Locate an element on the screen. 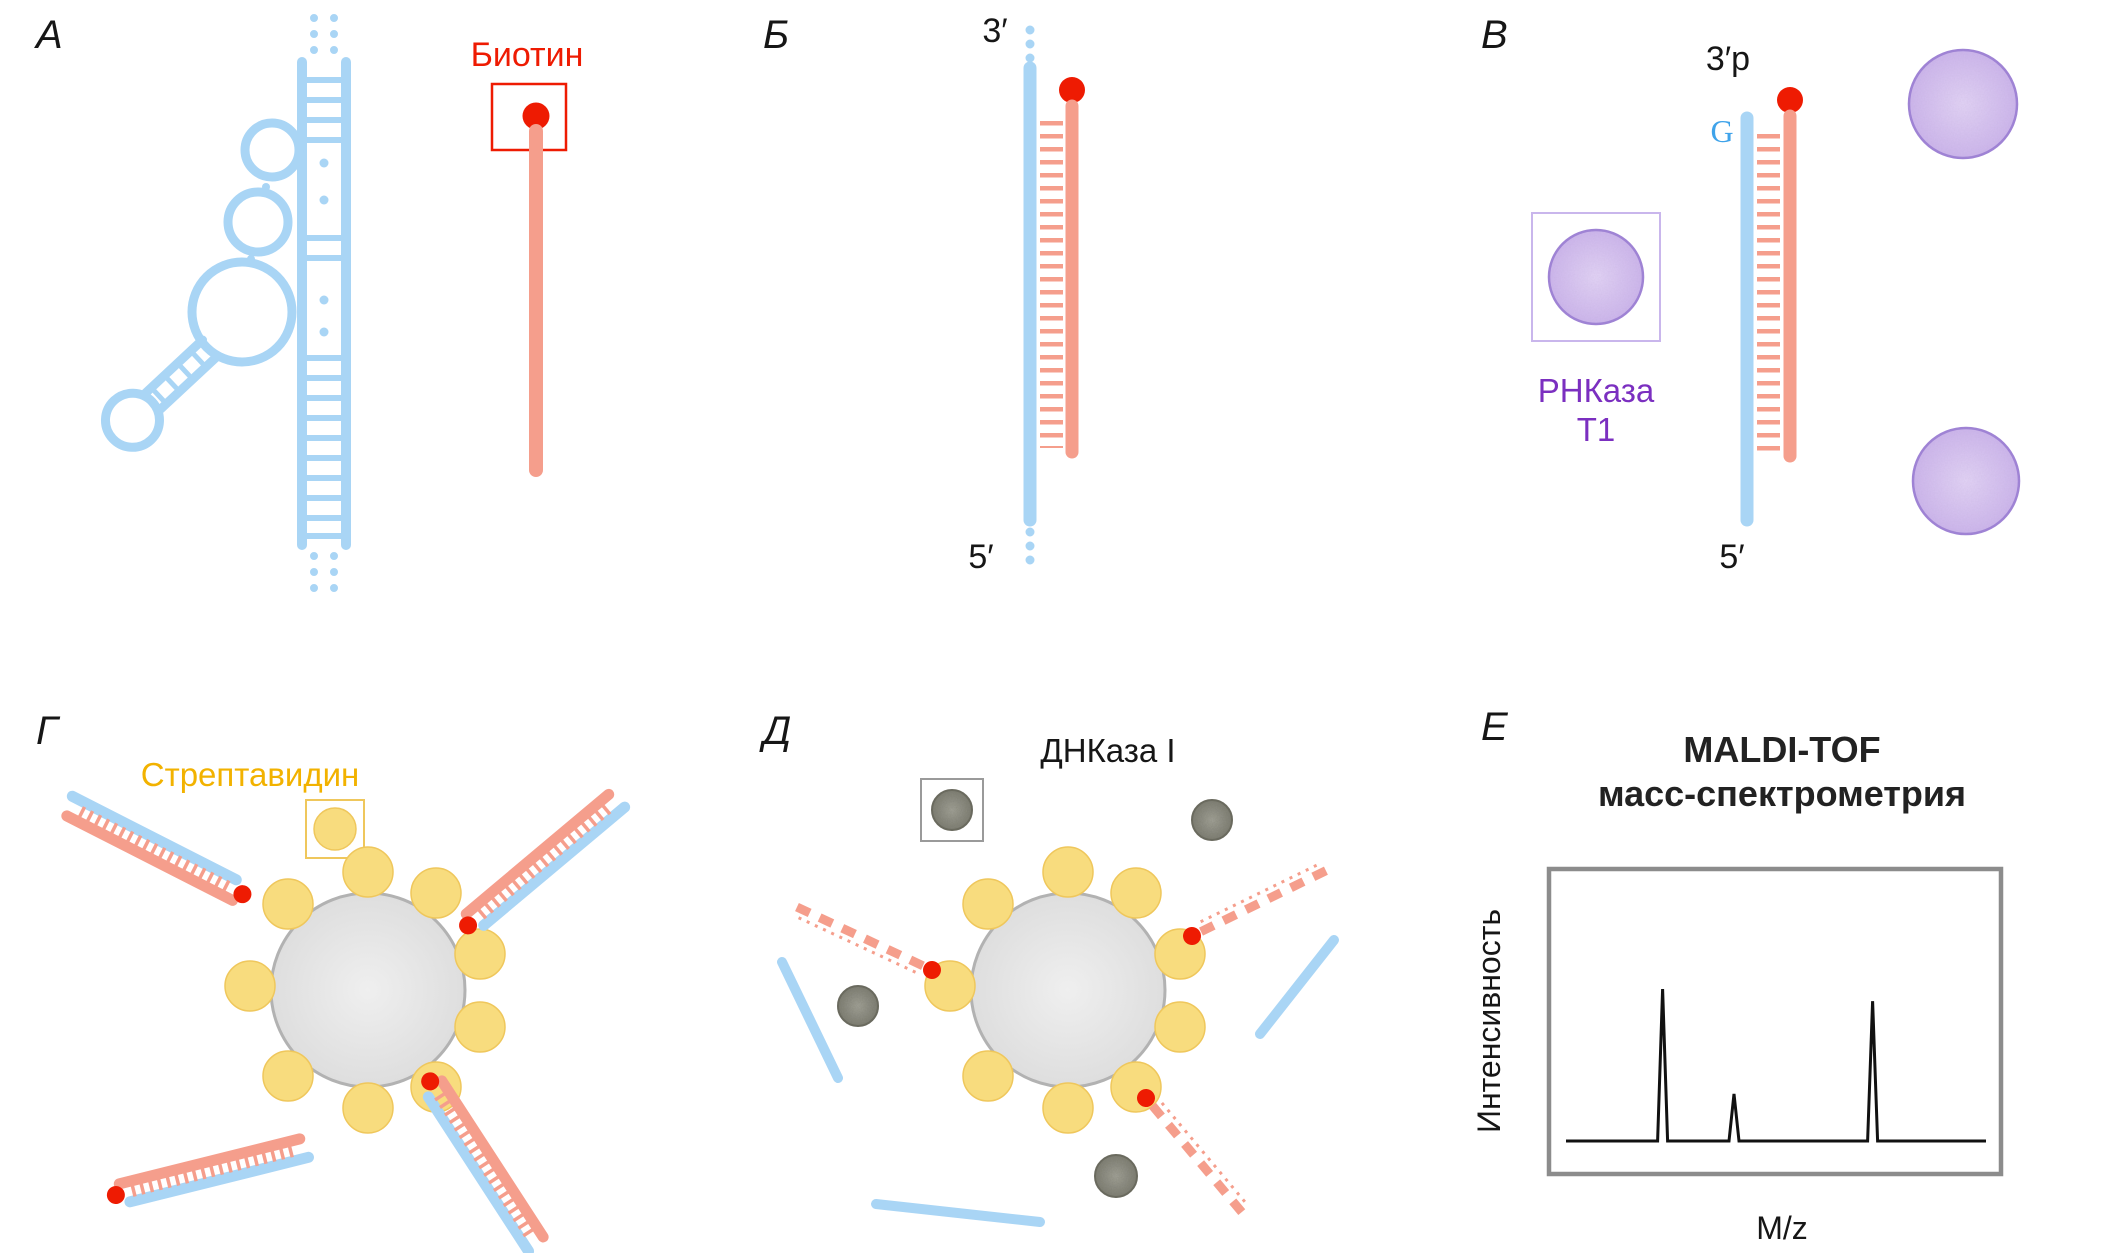 This screenshot has height=1253, width=2111. panel-g: Г Стрептавидин is located at coordinates (330, 980).